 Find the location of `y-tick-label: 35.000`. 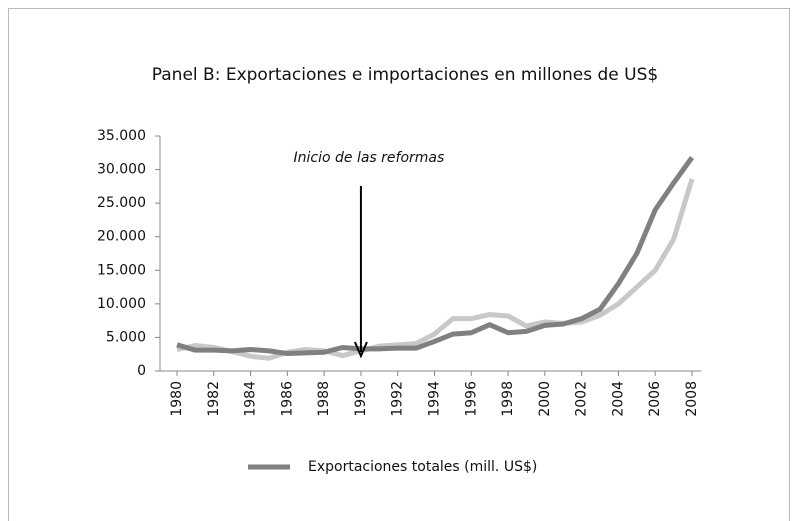

y-tick-label: 35.000 is located at coordinates (121, 136).